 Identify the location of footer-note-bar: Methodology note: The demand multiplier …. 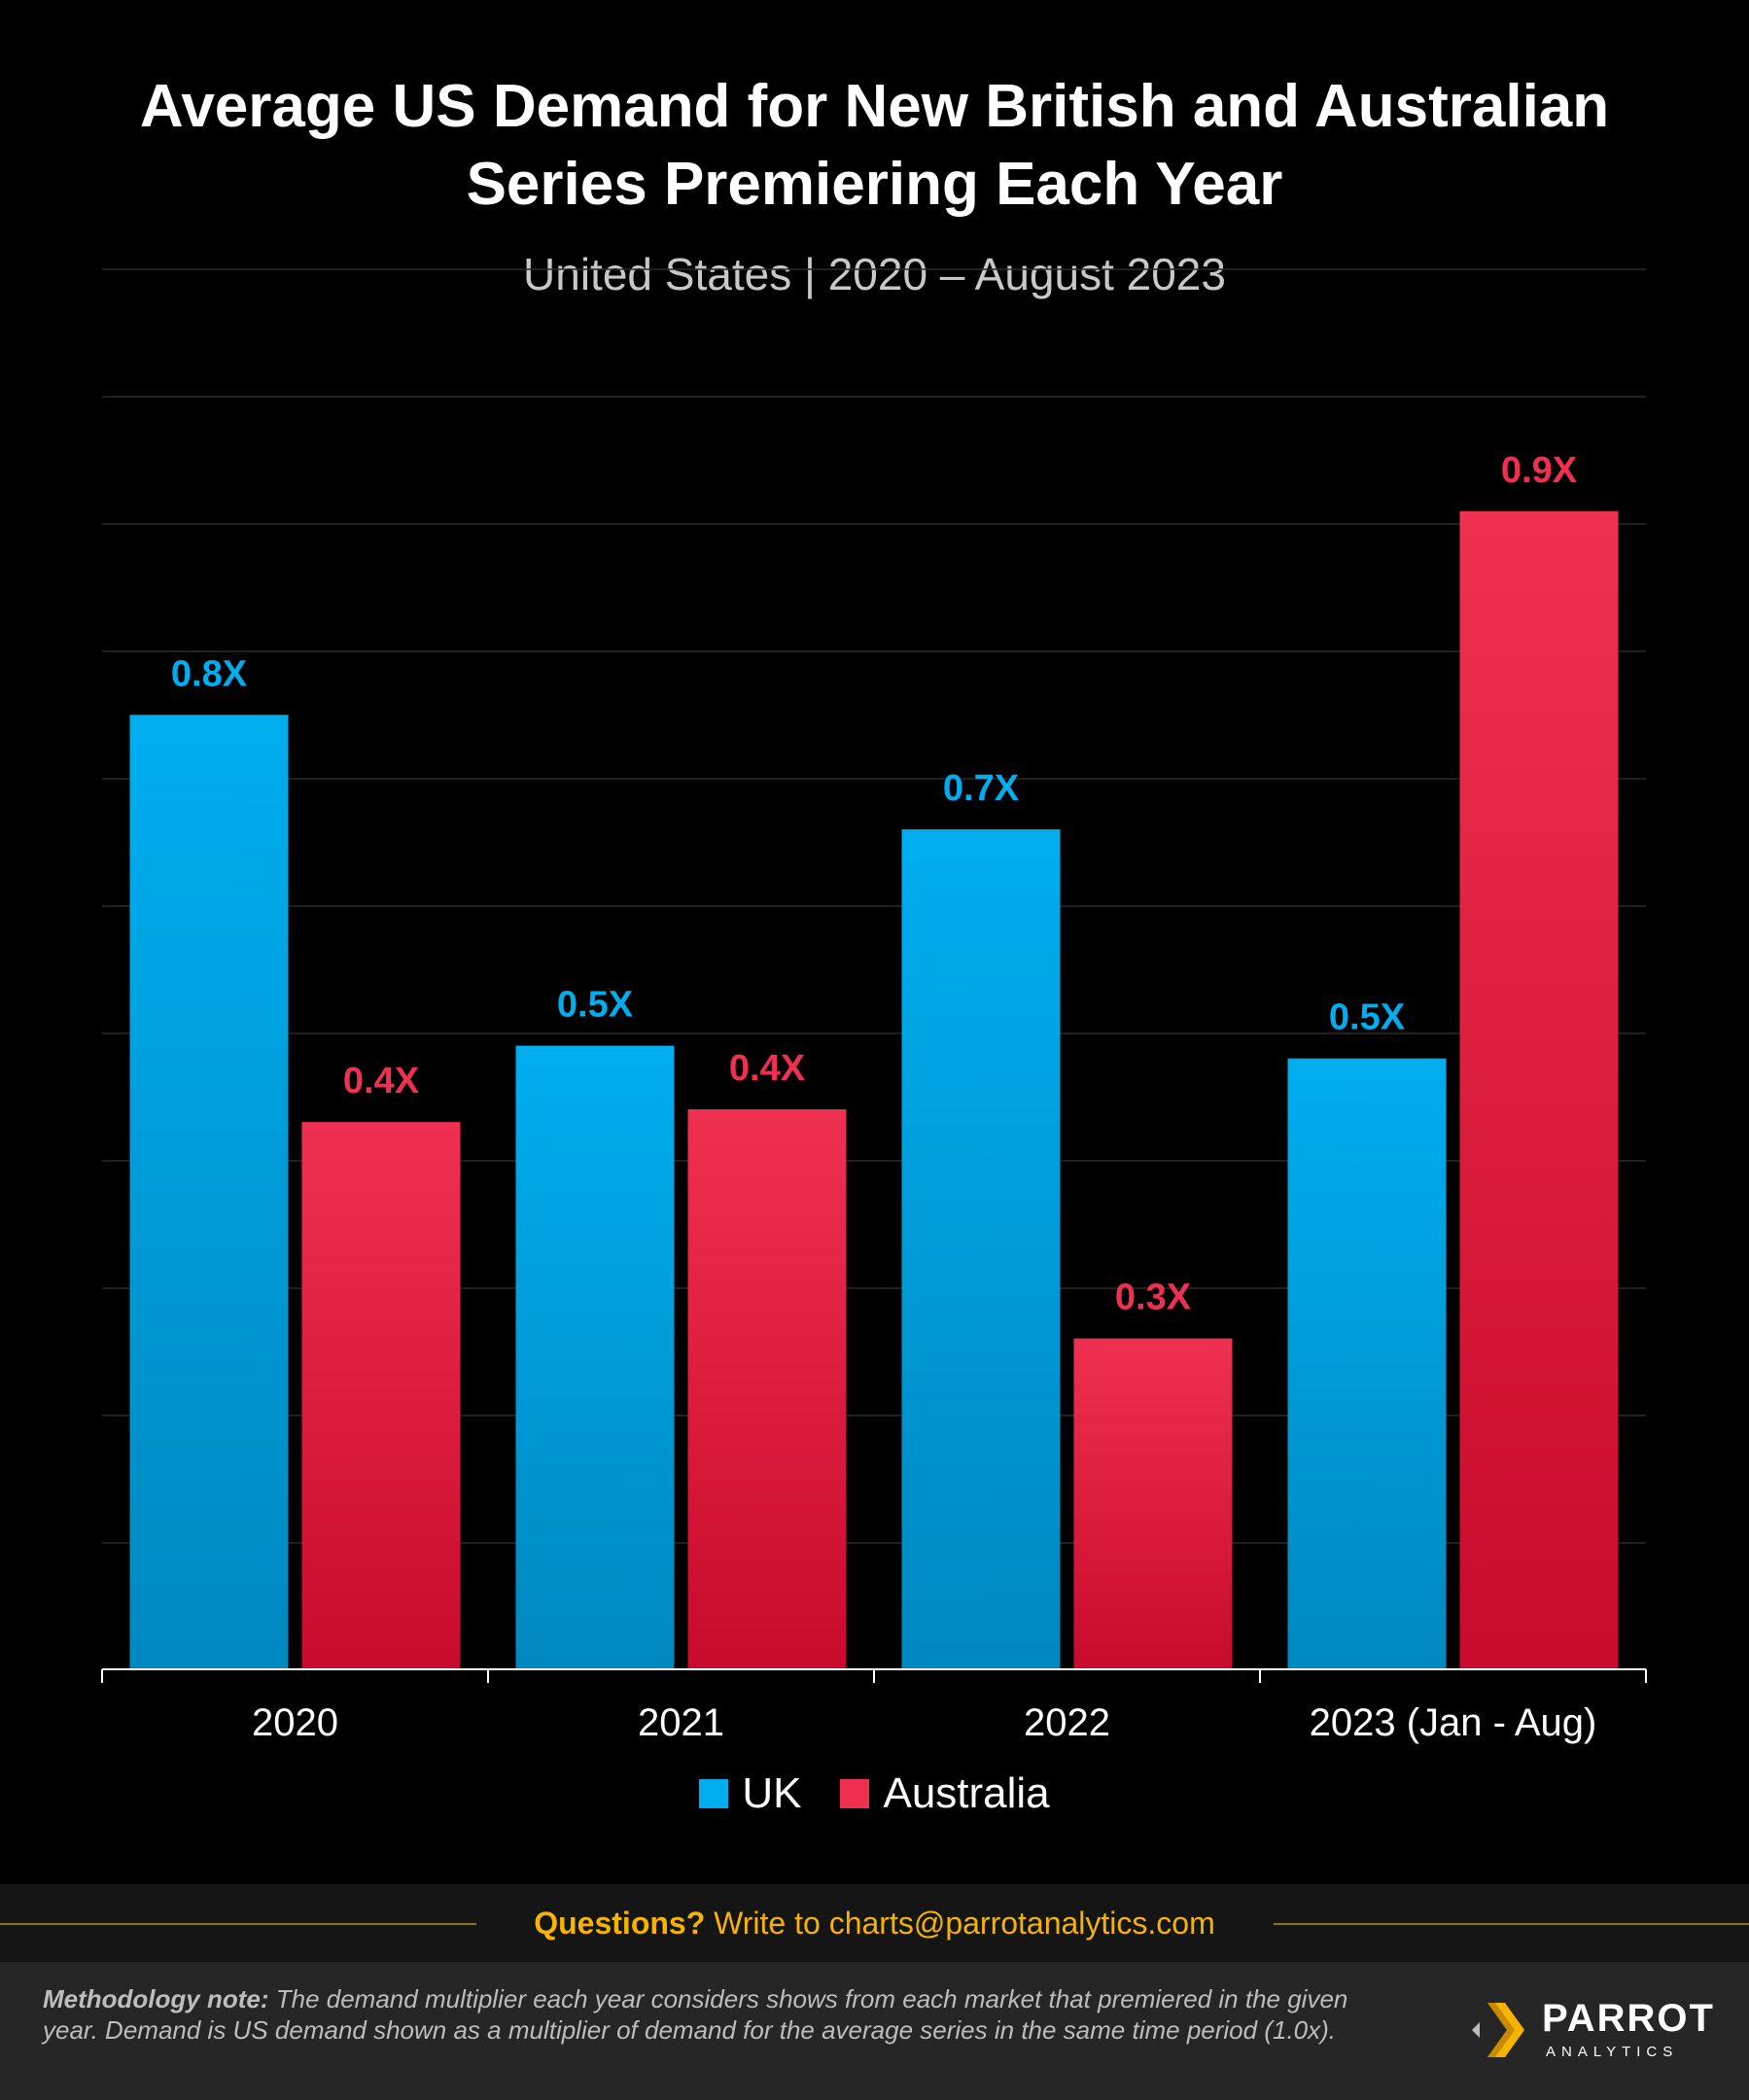
(874, 2031).